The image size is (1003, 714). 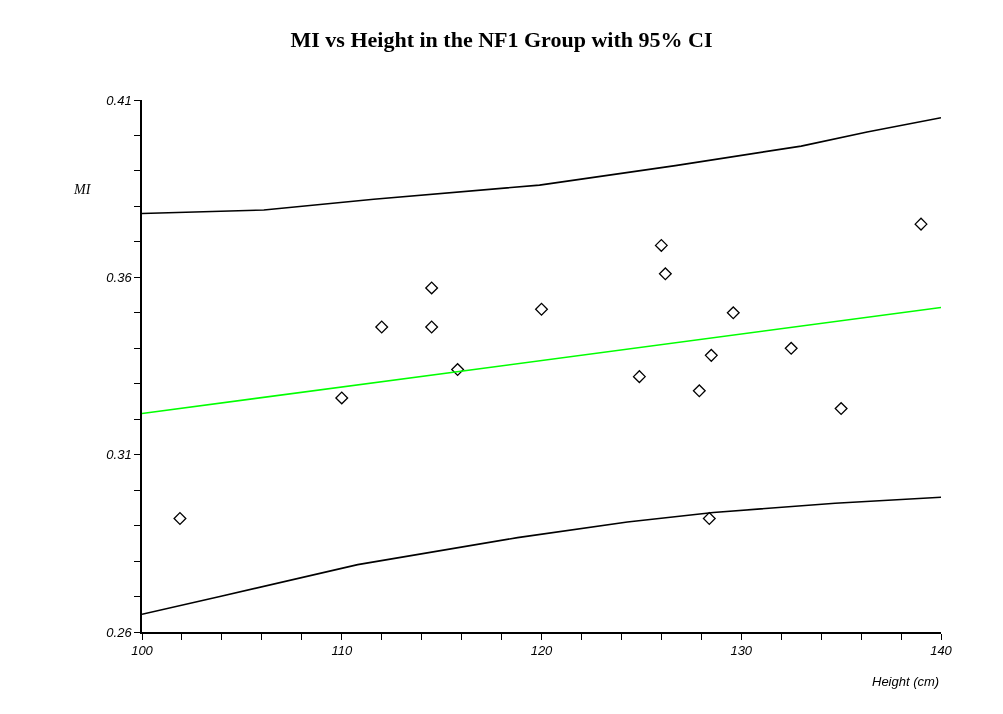 What do you see at coordinates (906, 681) in the screenshot?
I see `x-axis-title: Height (cm)` at bounding box center [906, 681].